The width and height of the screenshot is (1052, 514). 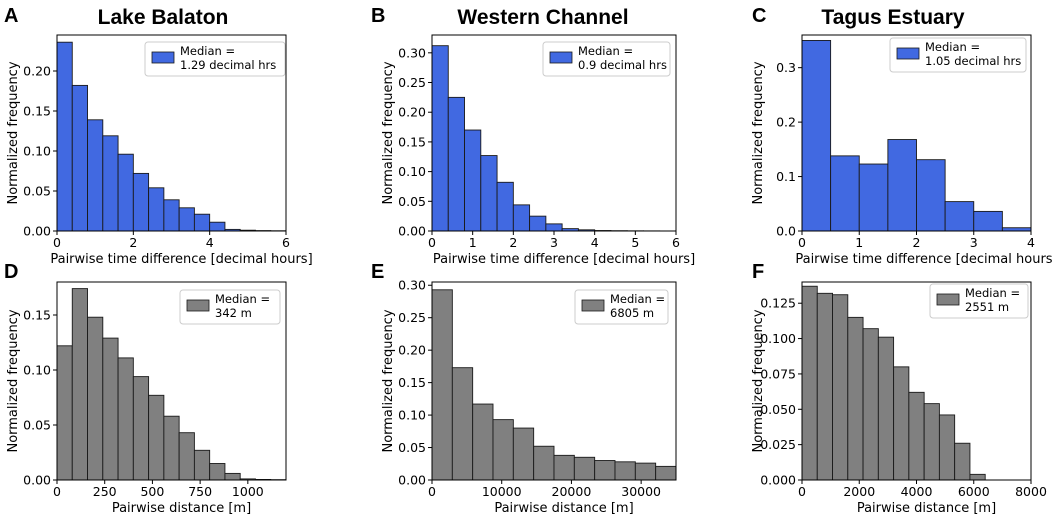 I want to click on x-tick-label: 3, so click(x=974, y=242).